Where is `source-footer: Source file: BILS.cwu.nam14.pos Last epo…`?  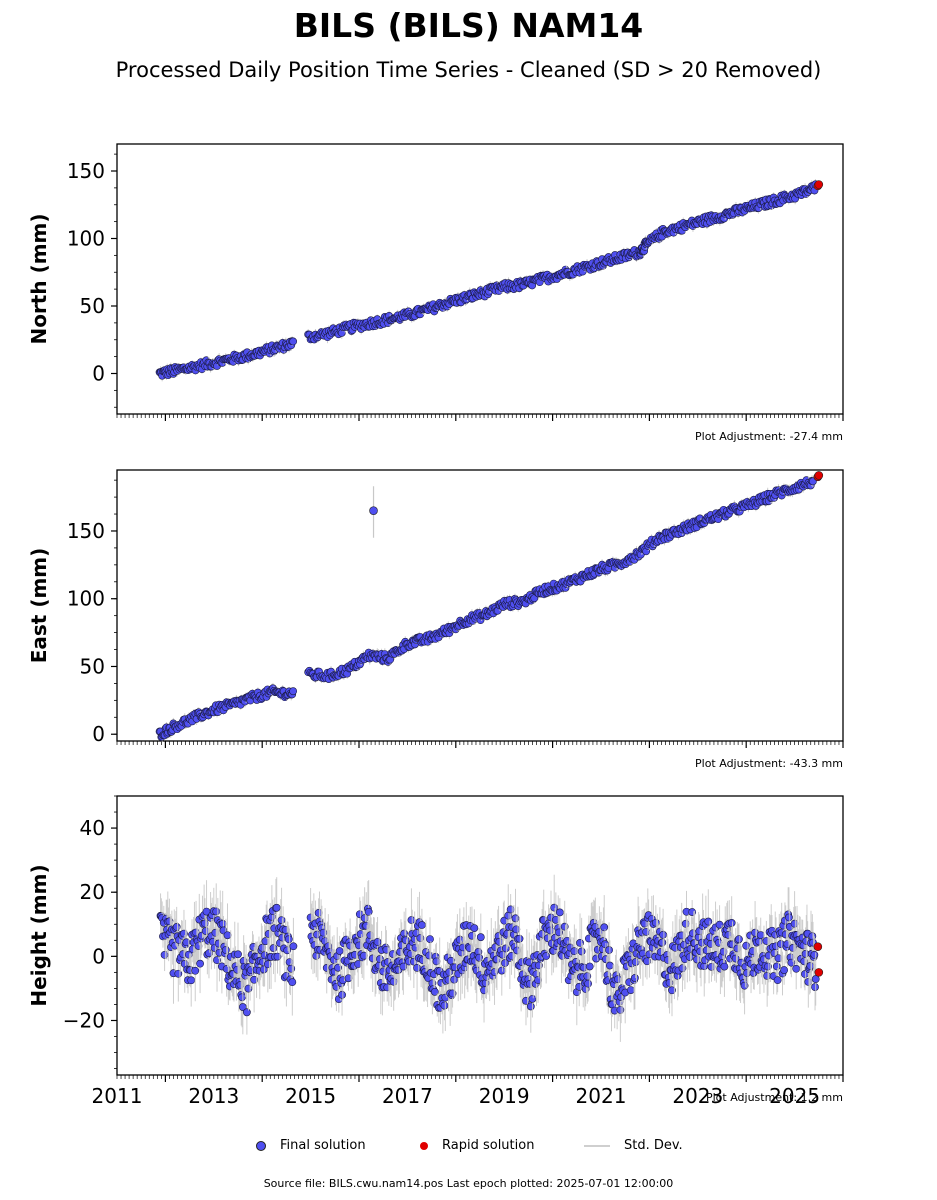
source-footer: Source file: BILS.cwu.nam14.pos Last epo… is located at coordinates (468, 1183).